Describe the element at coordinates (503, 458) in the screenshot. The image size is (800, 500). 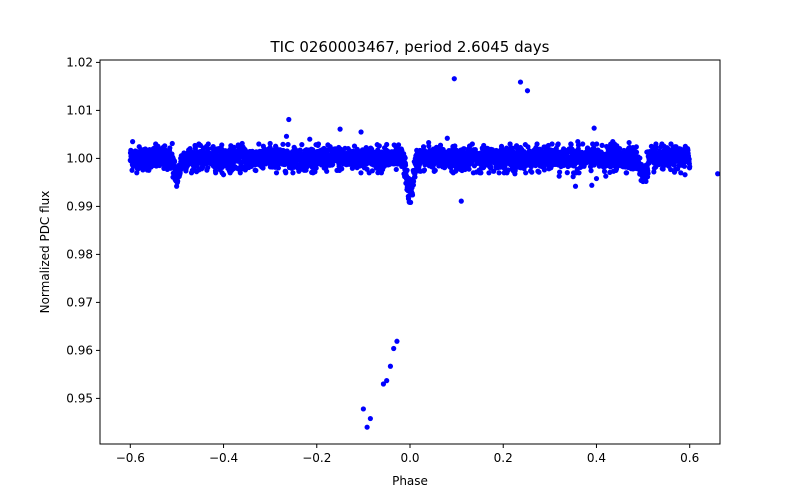
I see `x-tick-label: 0.2` at that location.